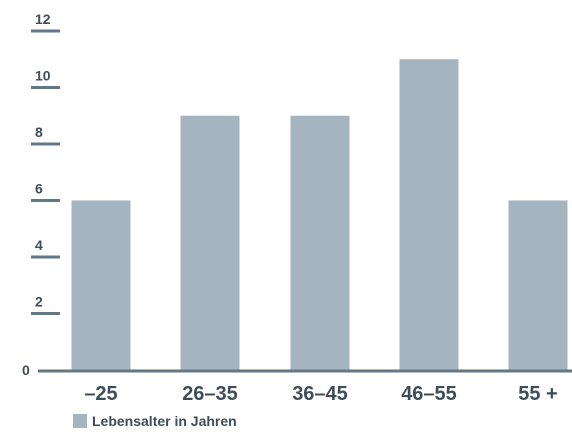  I want to click on x-tick-label-1: –25, so click(100, 394).